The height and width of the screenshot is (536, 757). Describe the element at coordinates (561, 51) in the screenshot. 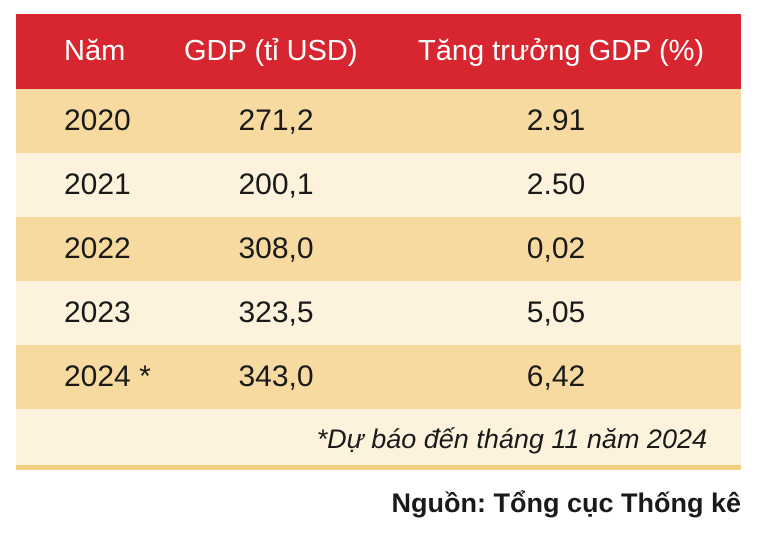

I see `header-growth: Tăng trưởng GDP (%)` at that location.